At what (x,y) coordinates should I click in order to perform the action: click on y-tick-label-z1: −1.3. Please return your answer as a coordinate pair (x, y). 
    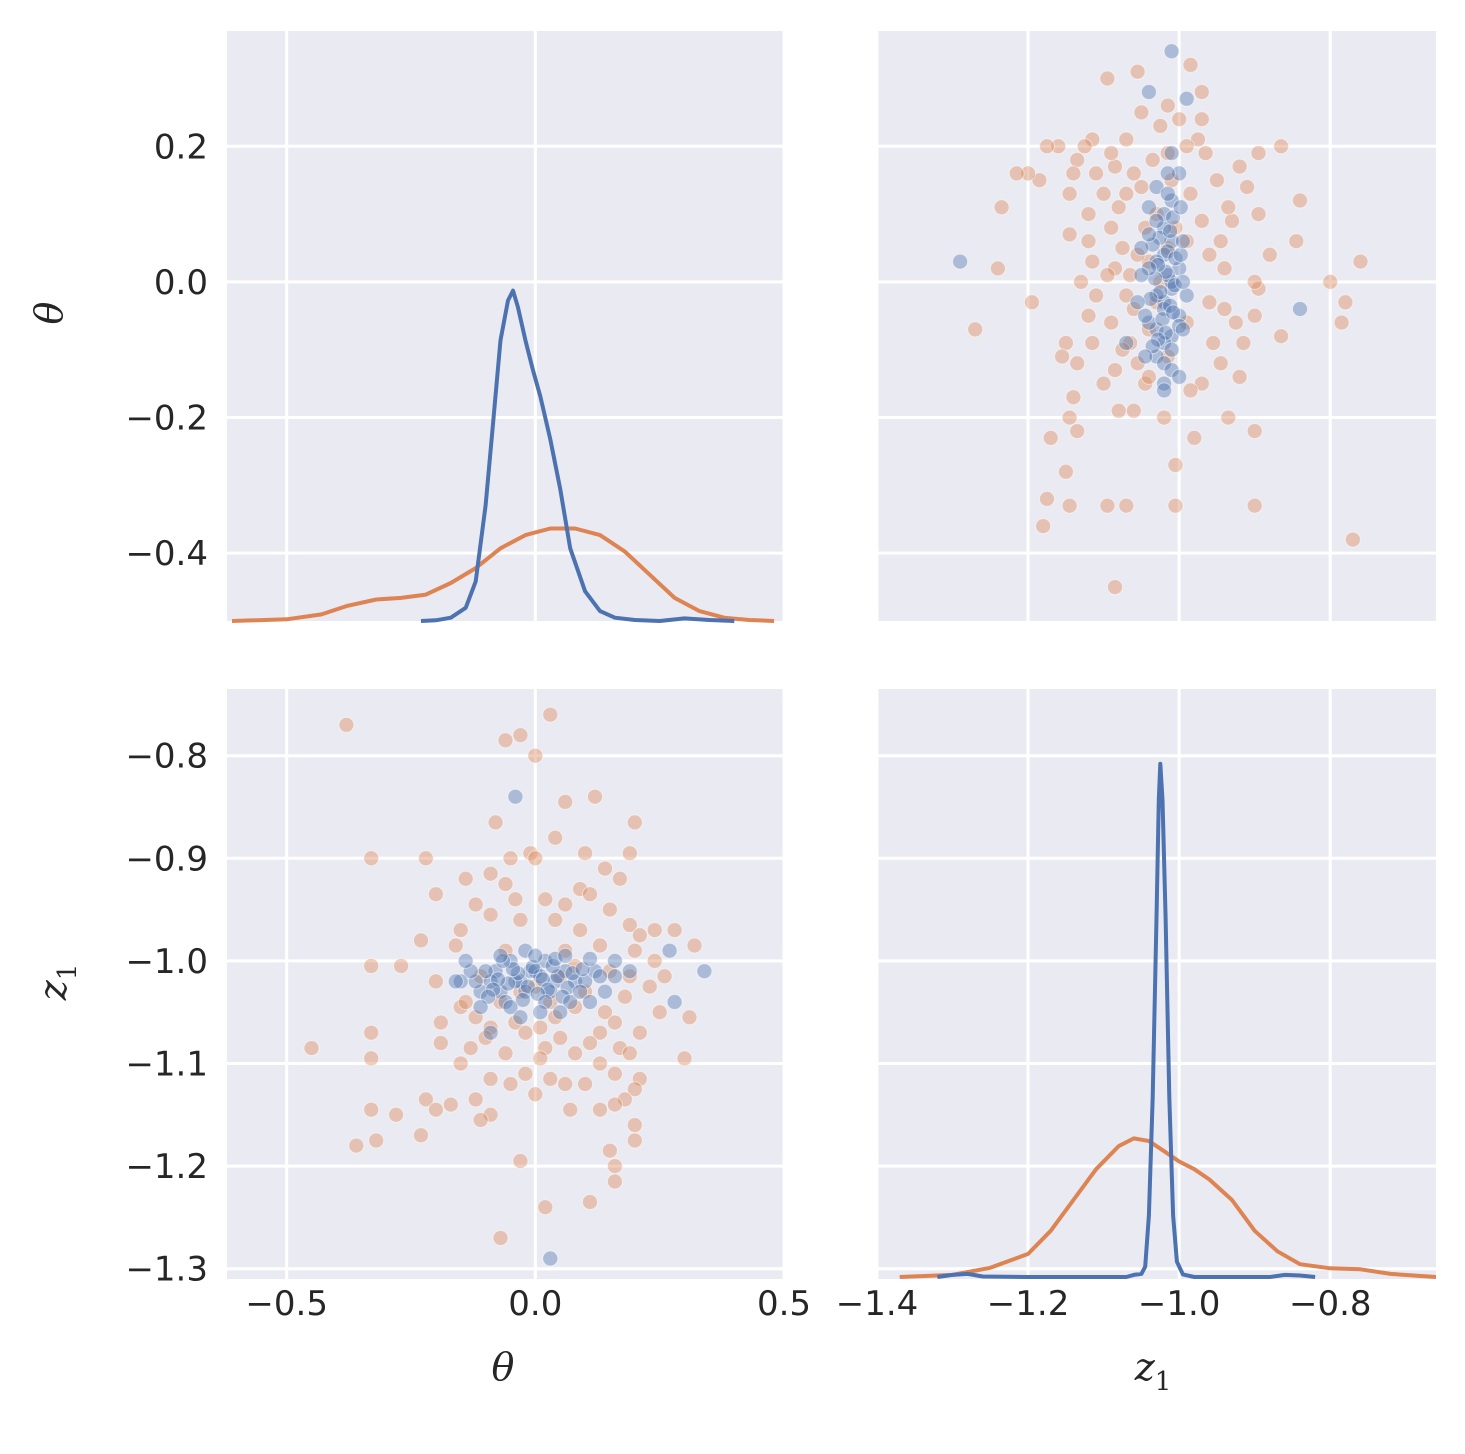
    Looking at the image, I should click on (166, 1270).